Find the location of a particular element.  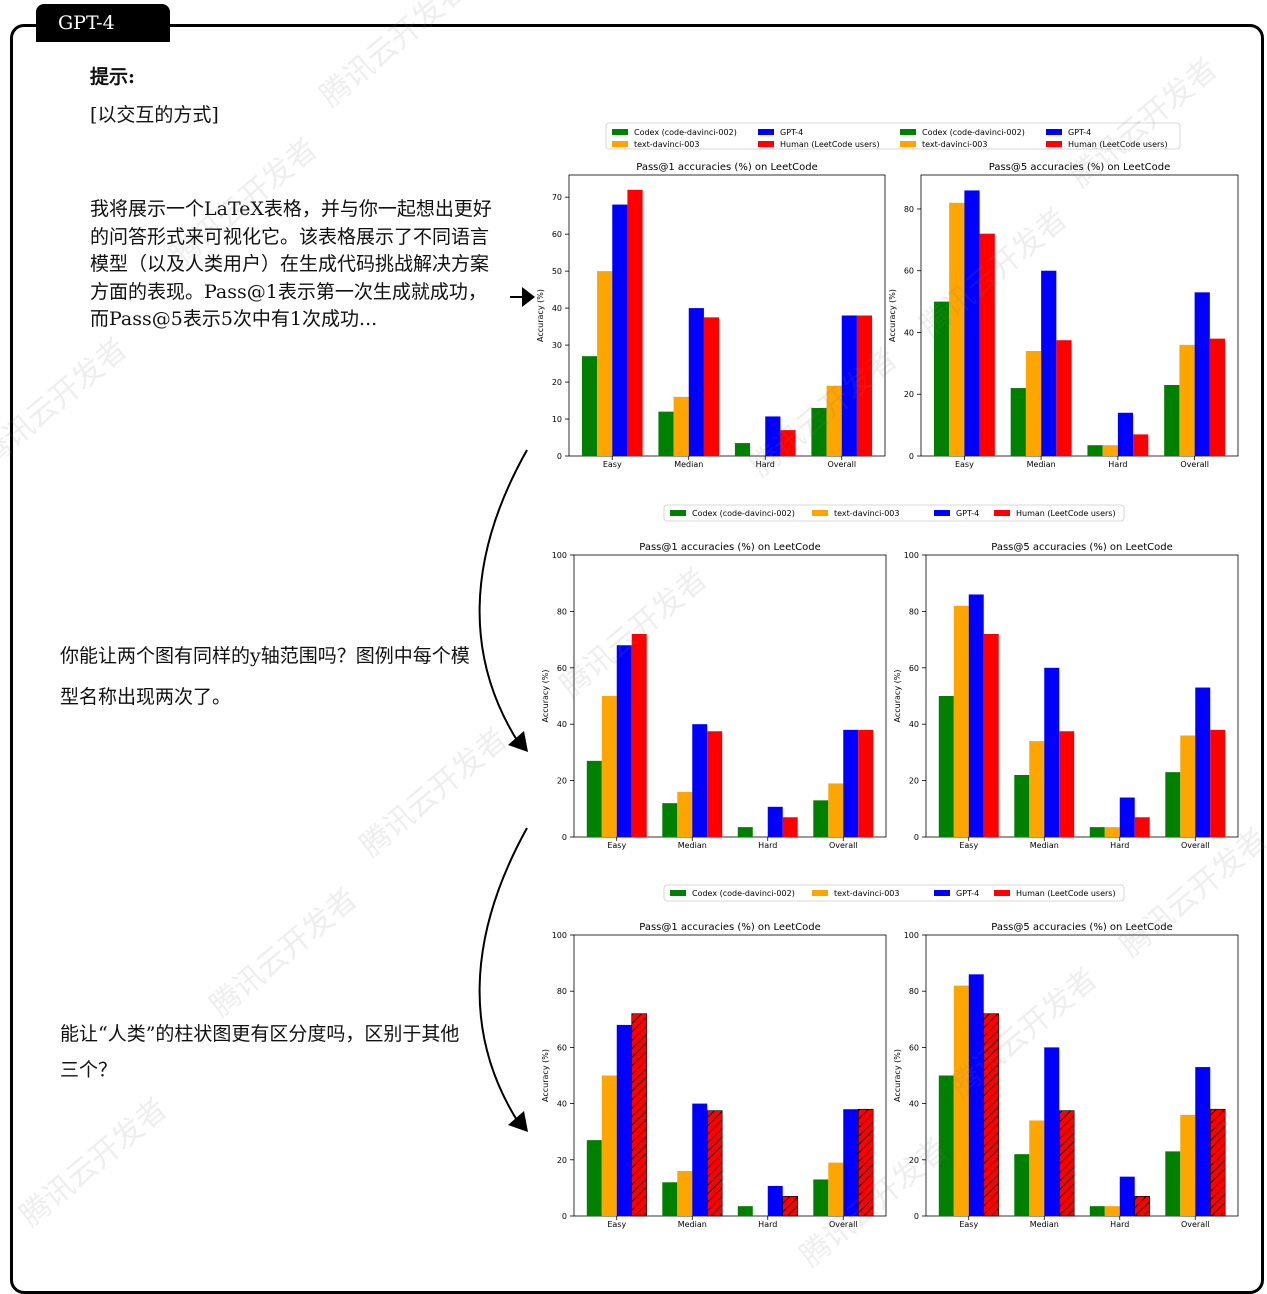

legend-label: Human (LeetCode users) is located at coordinates (1118, 144).